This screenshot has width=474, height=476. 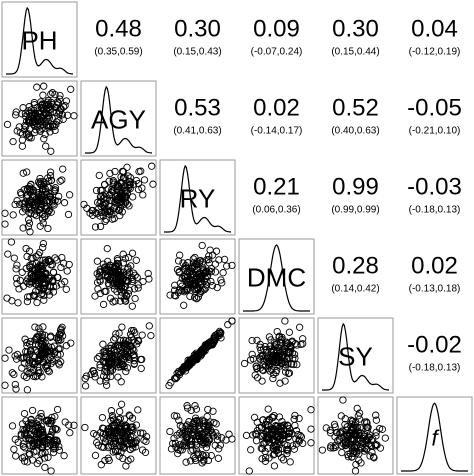 What do you see at coordinates (118, 29) in the screenshot?
I see `correlation-value: 0.48` at bounding box center [118, 29].